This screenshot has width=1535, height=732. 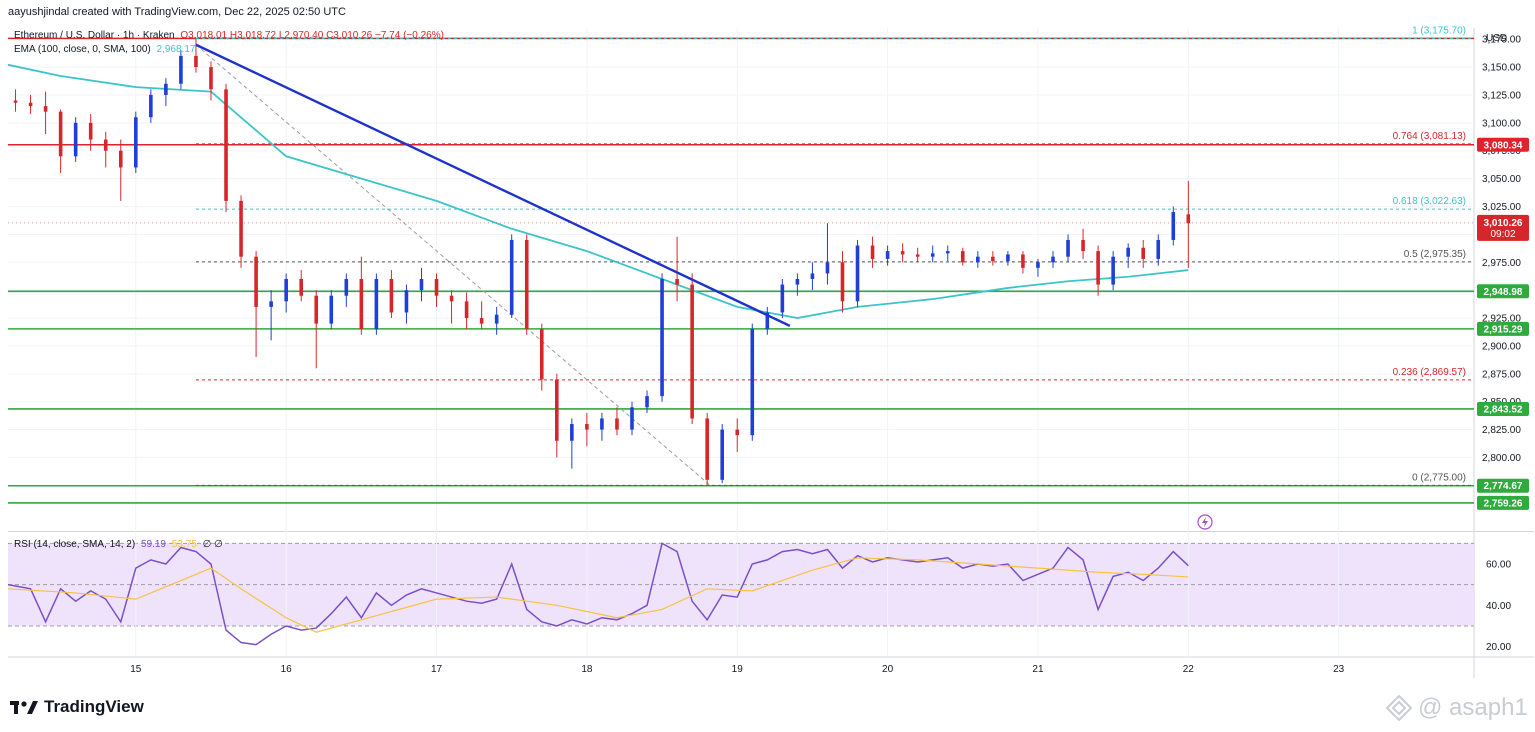 What do you see at coordinates (1435, 254) in the screenshot?
I see `fib-level-label: 0.5 (2,975.35)` at bounding box center [1435, 254].